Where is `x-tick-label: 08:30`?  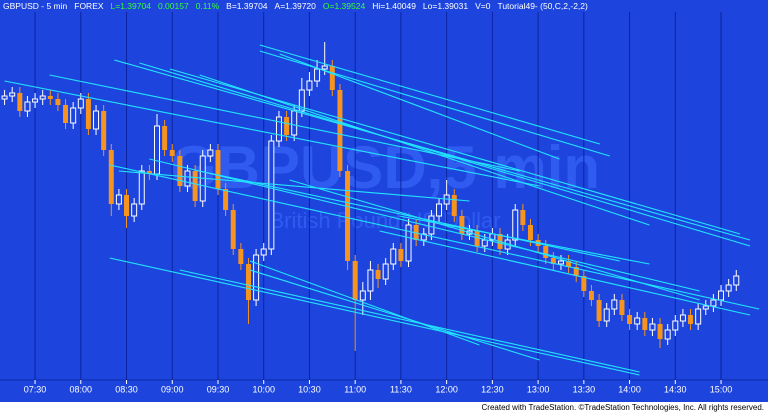
x-tick-label: 08:30 is located at coordinates (126, 389).